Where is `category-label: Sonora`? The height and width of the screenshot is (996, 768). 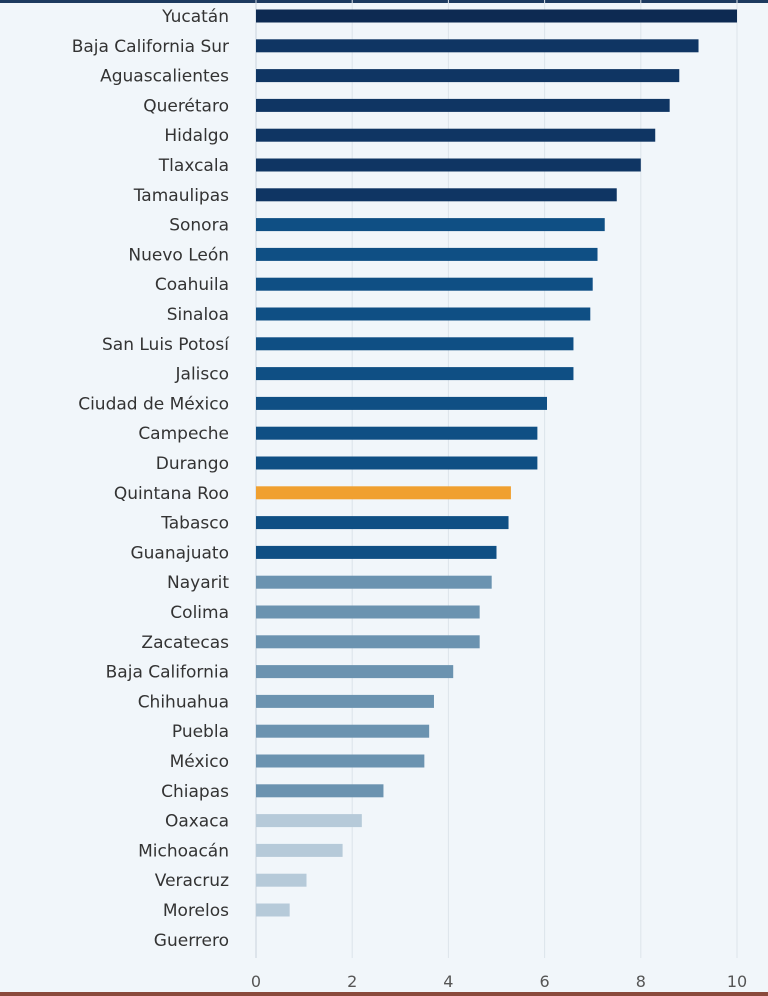
category-label: Sonora is located at coordinates (199, 226).